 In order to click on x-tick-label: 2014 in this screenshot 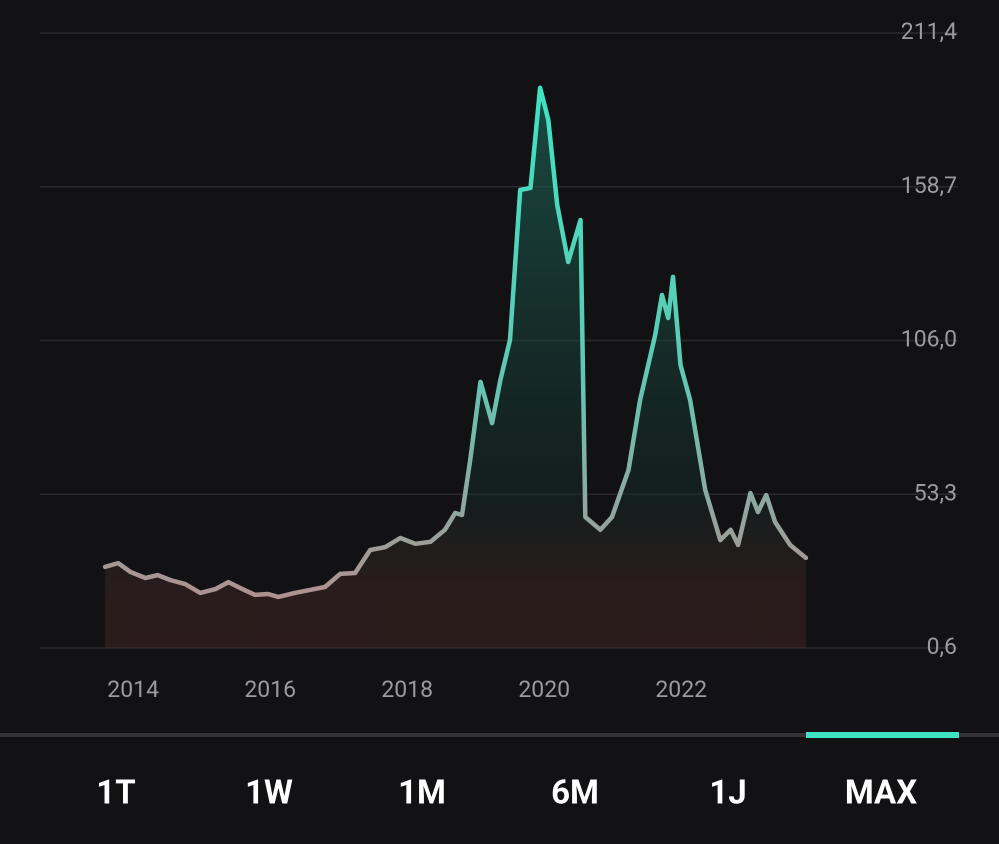, I will do `click(133, 689)`.